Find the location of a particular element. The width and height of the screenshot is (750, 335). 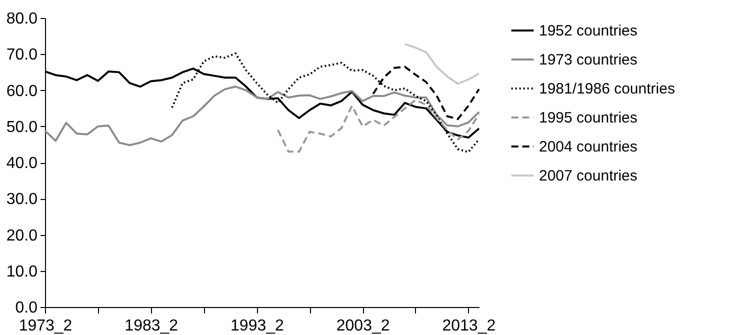

y-tick-label: 40.0 is located at coordinates (22, 163).